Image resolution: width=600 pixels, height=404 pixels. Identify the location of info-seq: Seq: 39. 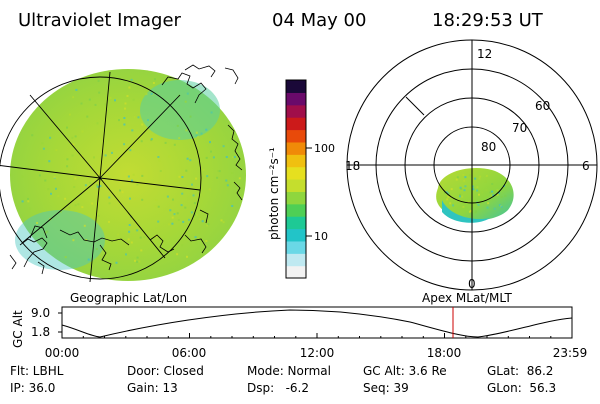
(386, 388).